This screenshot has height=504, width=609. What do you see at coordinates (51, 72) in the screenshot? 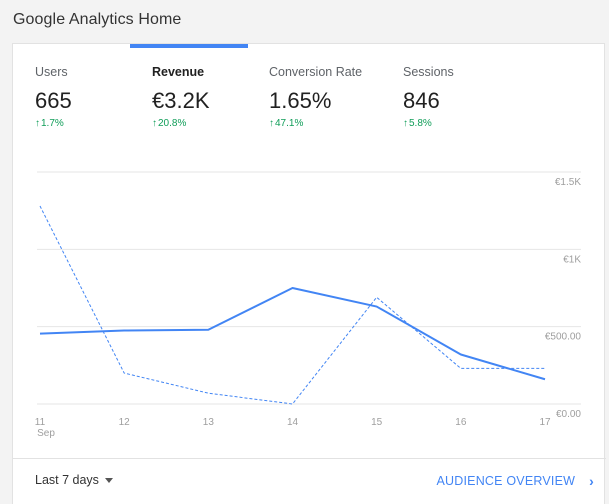
I see `tab-label: Users` at bounding box center [51, 72].